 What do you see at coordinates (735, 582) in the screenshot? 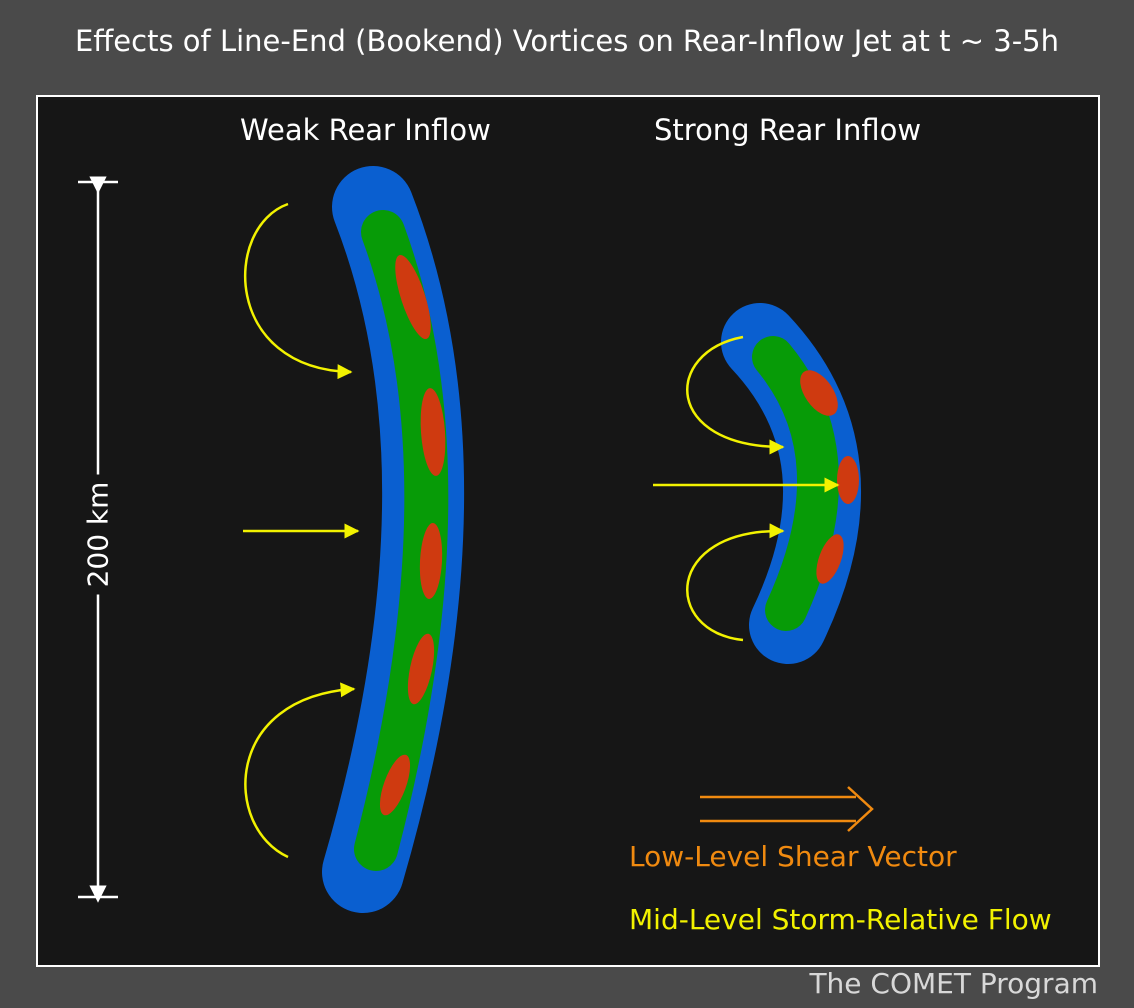
I see `strong-lower-curved-arrow` at bounding box center [735, 582].